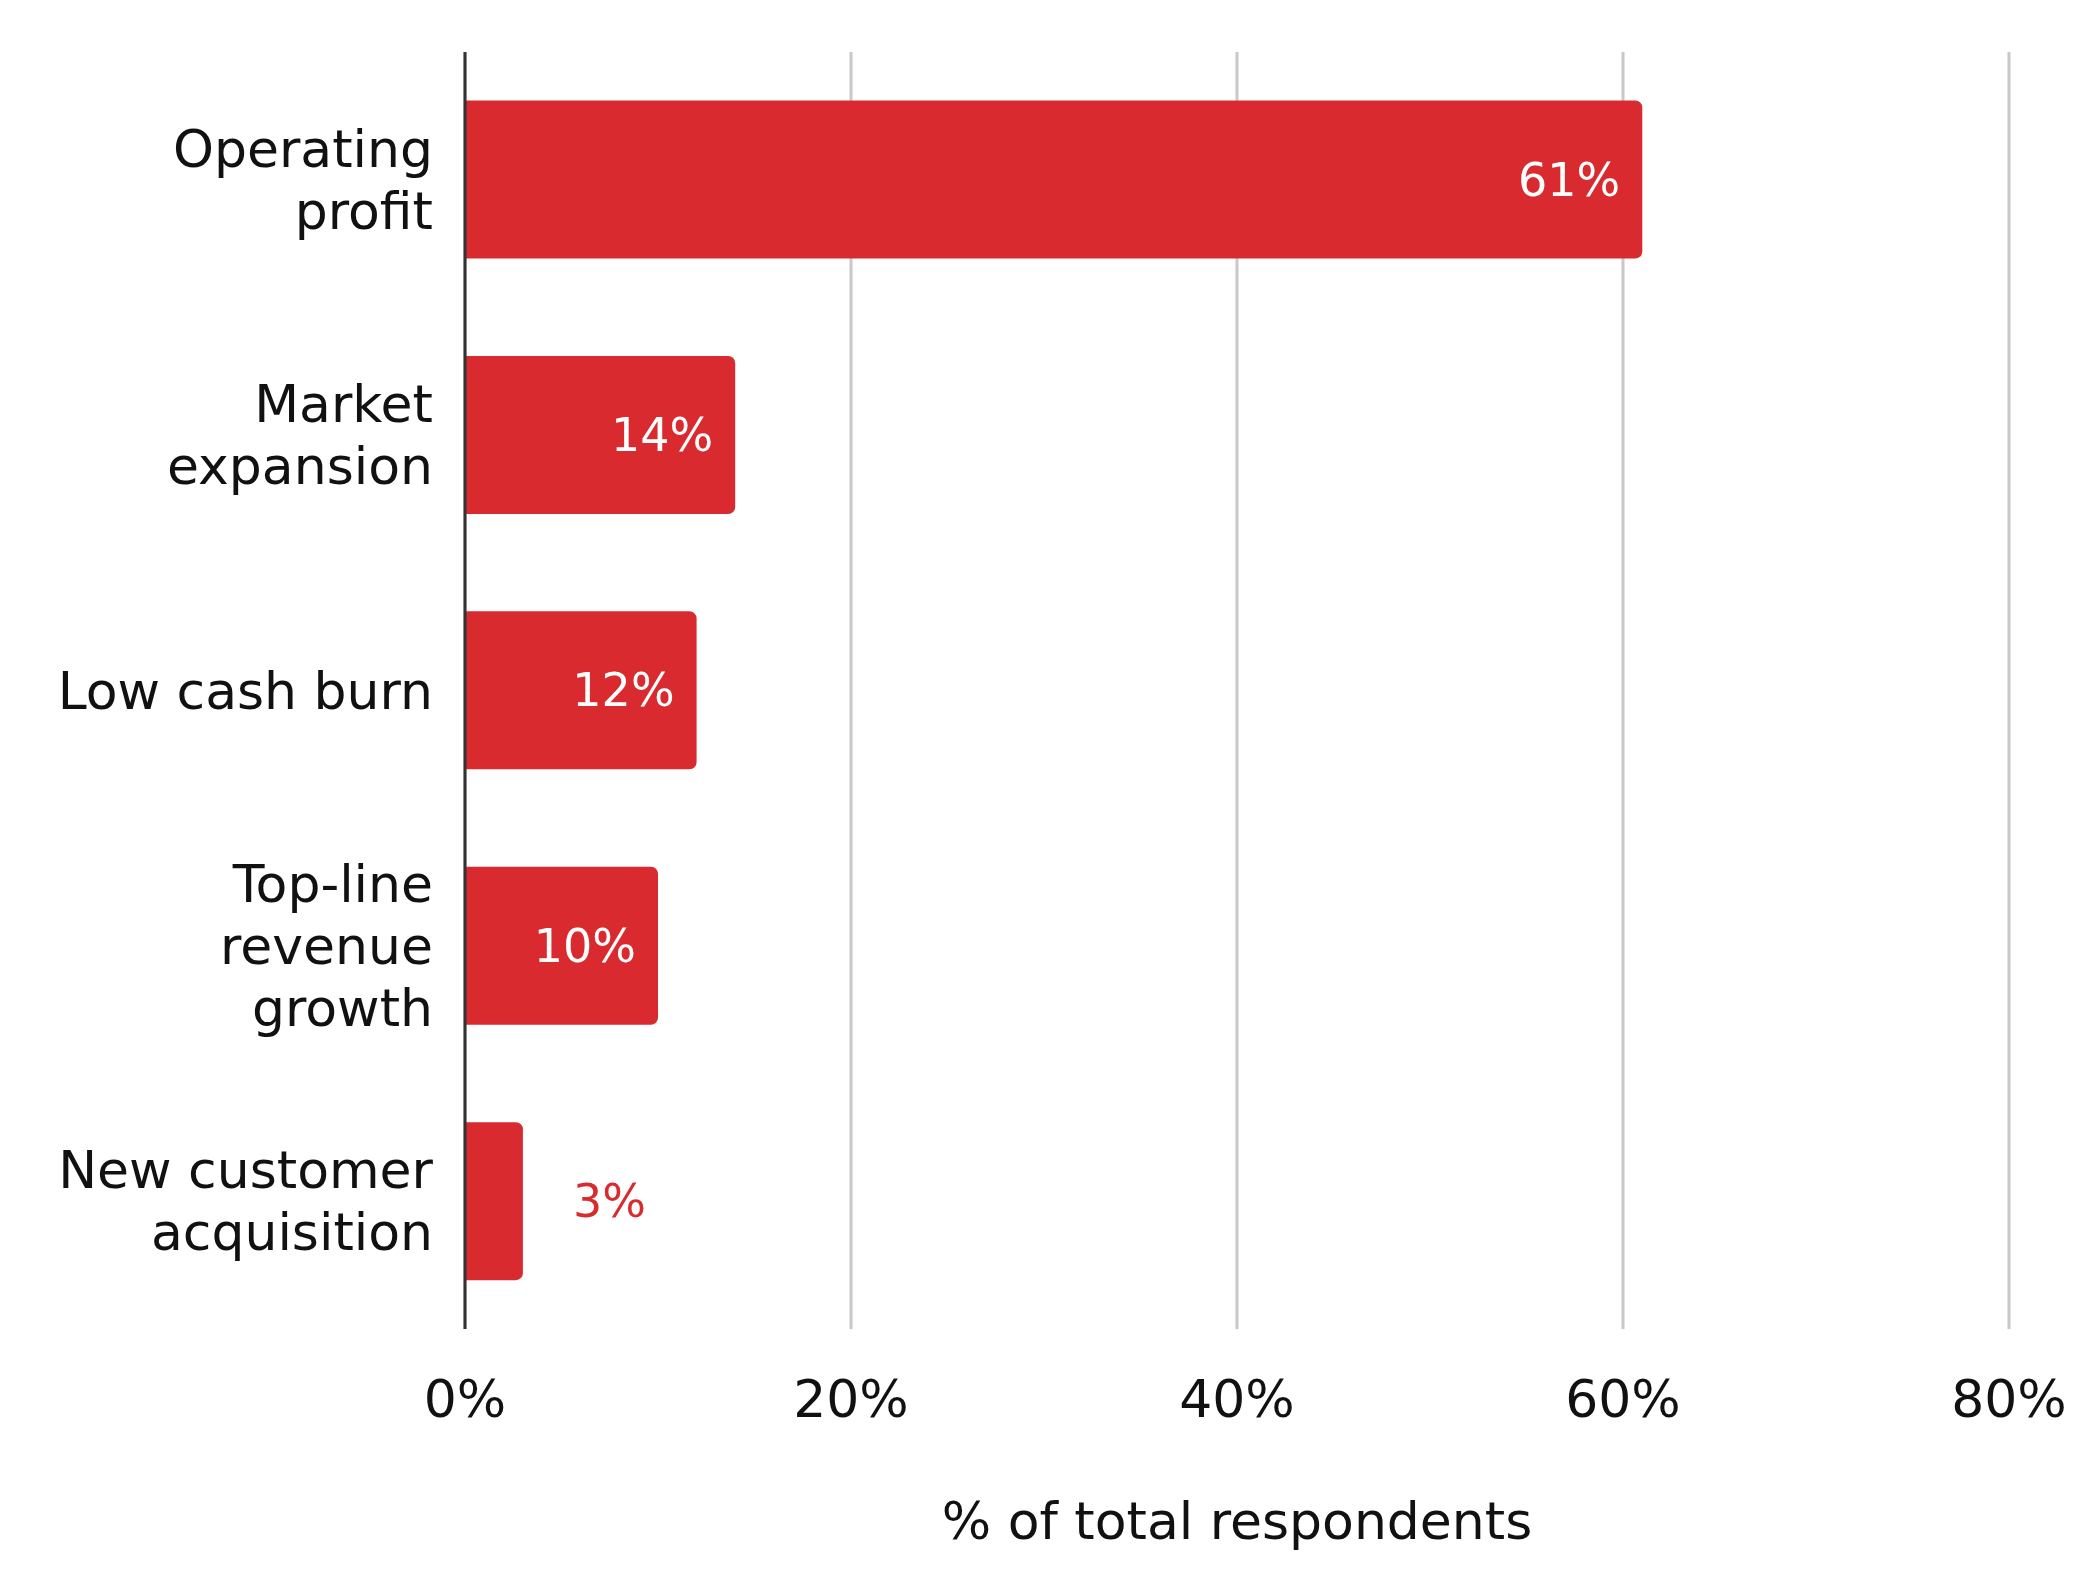 The image size is (2090, 1569). Describe the element at coordinates (245, 690) in the screenshot. I see `y-tick-label: Low cash burn` at that location.